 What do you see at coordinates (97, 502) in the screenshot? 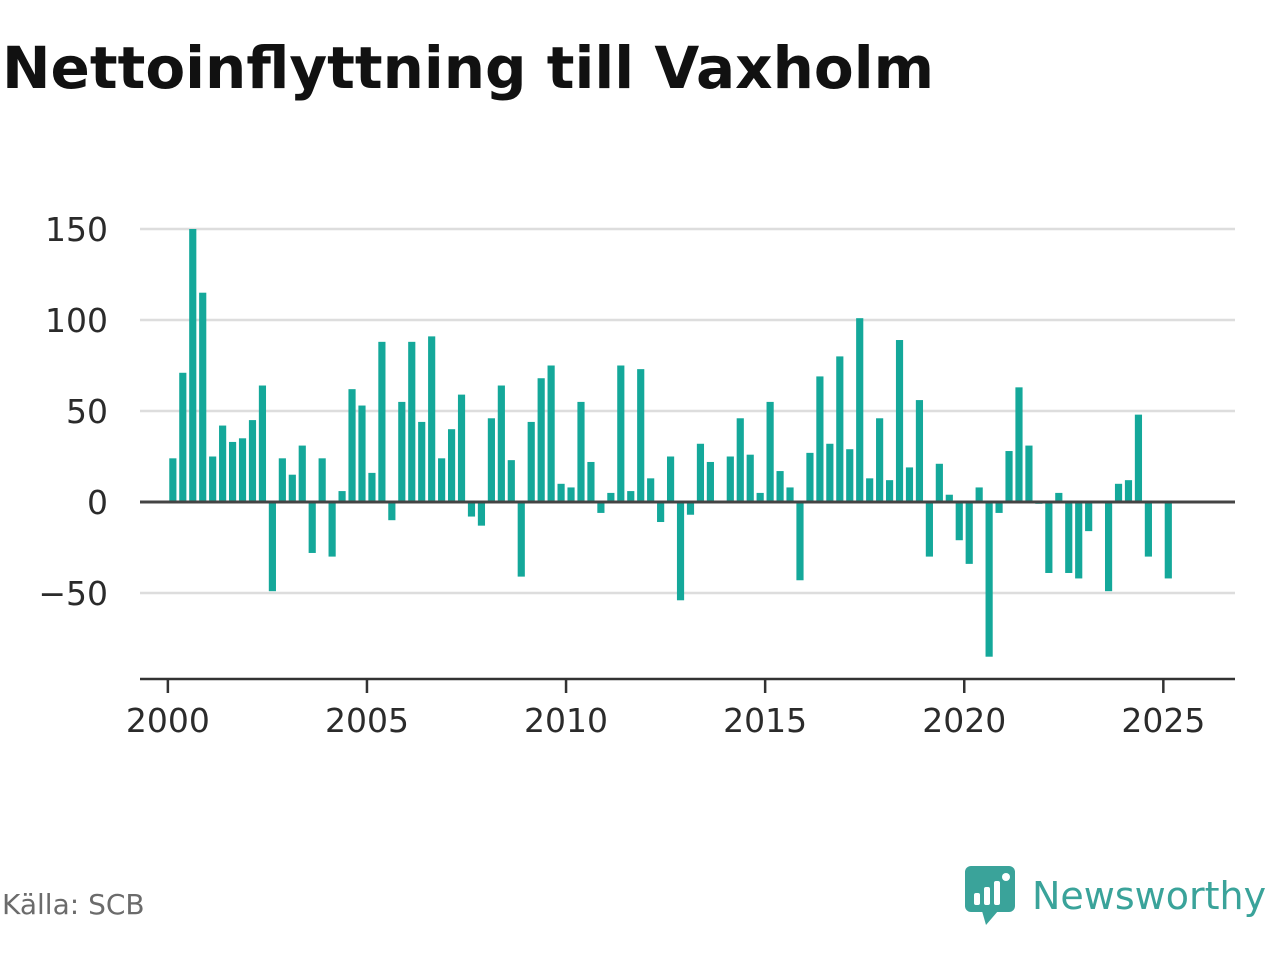
I see `y-tick-label: 0` at bounding box center [97, 502].